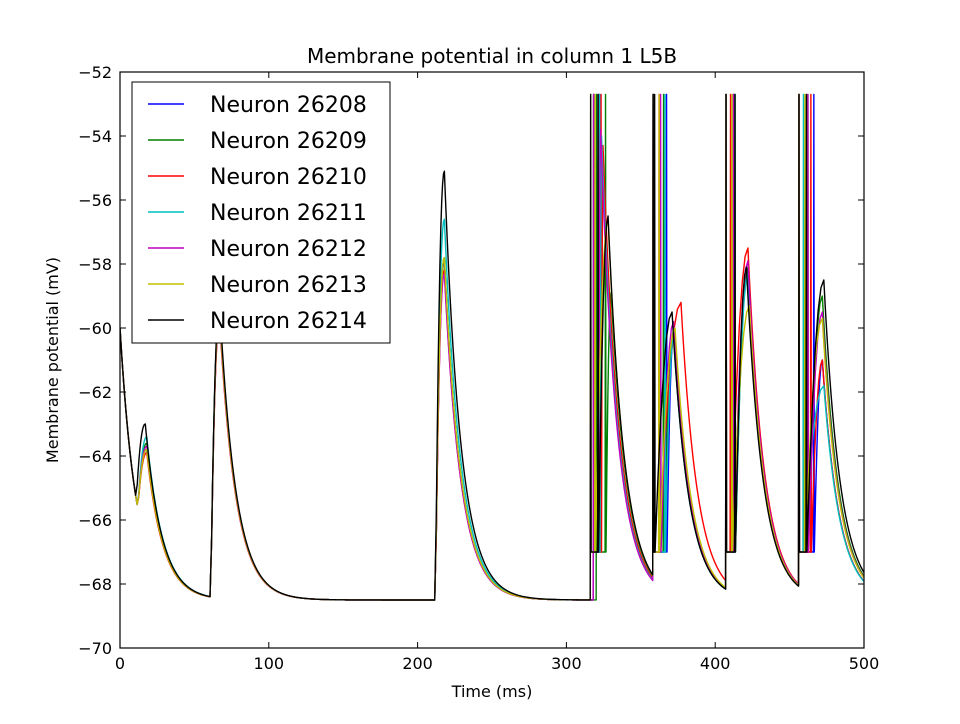  I want to click on y-tick-label: −52, so click(95, 72).